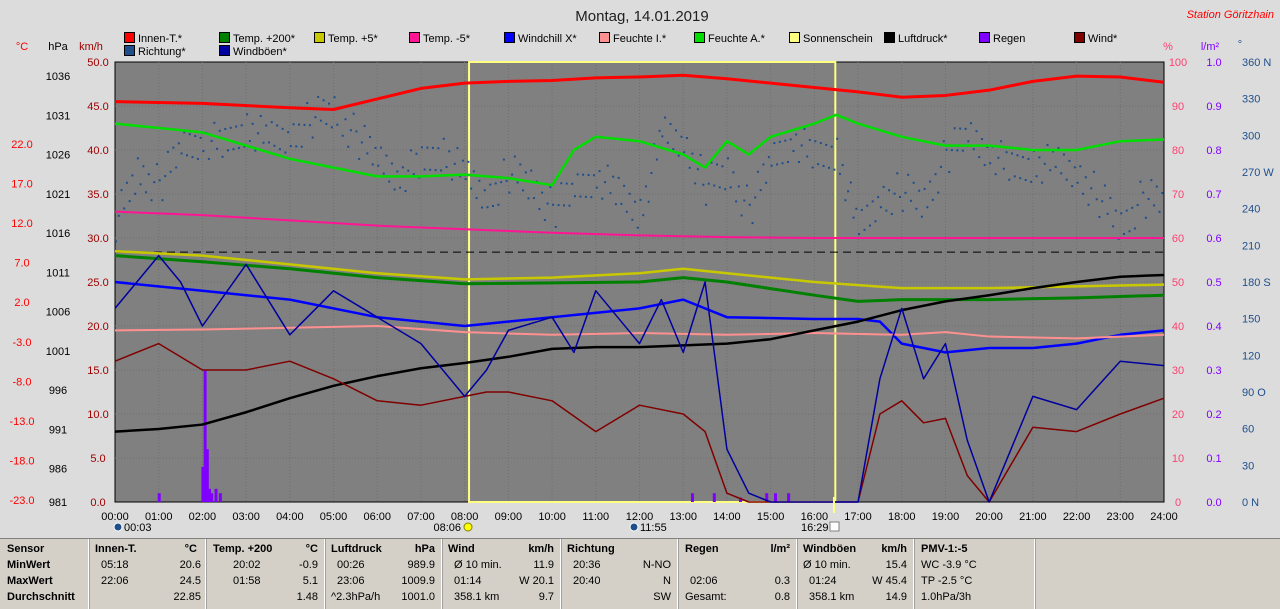  I want to click on legend-swatch, so click(984, 37).